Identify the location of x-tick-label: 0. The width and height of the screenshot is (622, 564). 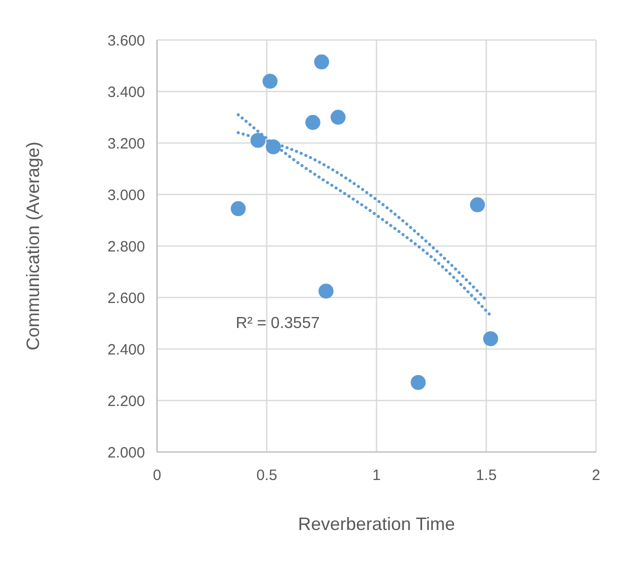
(157, 475).